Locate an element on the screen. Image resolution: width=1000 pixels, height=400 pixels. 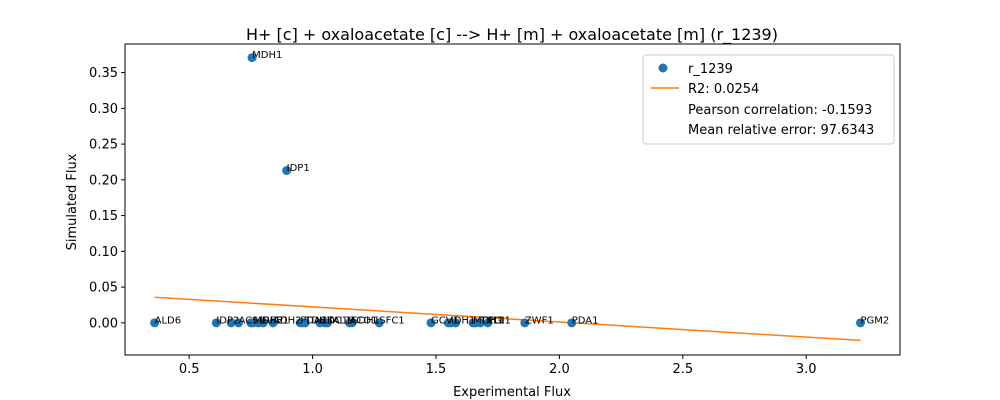
point-label: PGI1 is located at coordinates (499, 320).